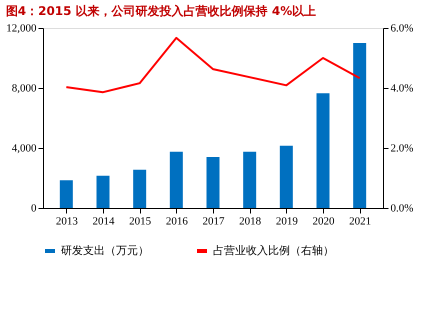 Image resolution: width=442 pixels, height=320 pixels. Describe the element at coordinates (402, 28) in the screenshot. I see `y2-tick-label: 6.0%` at that location.